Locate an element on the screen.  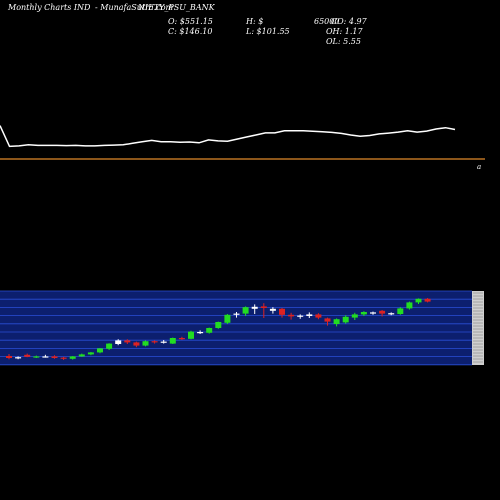
change-value: CO: 4.97 is located at coordinates (349, 21).